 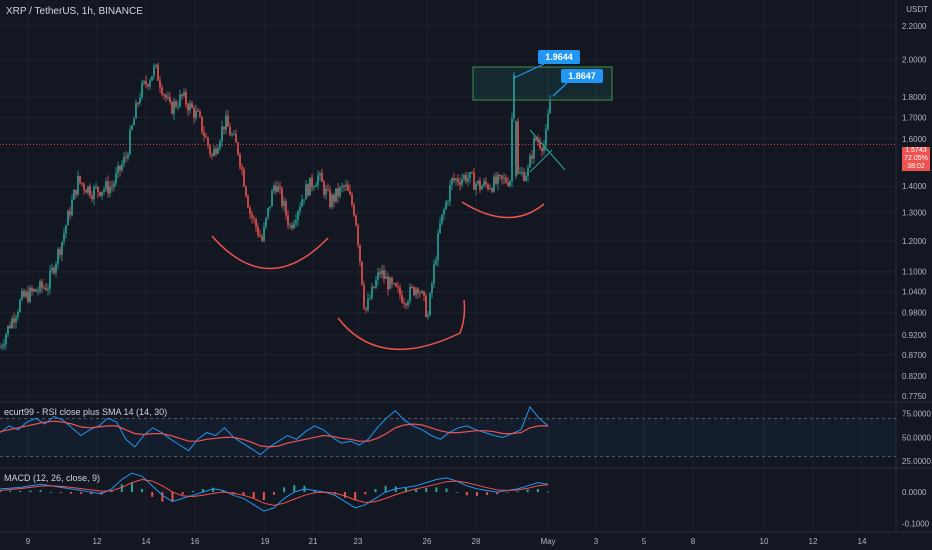 I want to click on price-axis-tick-label: 0.9800, so click(x=914, y=313).